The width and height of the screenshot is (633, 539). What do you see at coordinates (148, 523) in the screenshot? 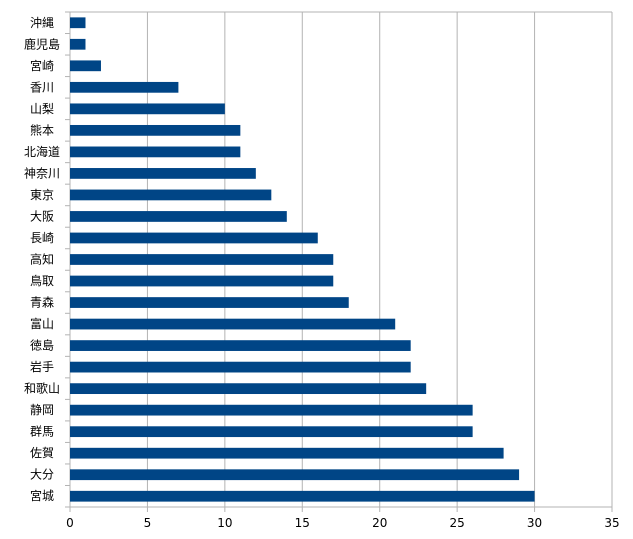
I see `x-tick-label: 5` at bounding box center [148, 523].